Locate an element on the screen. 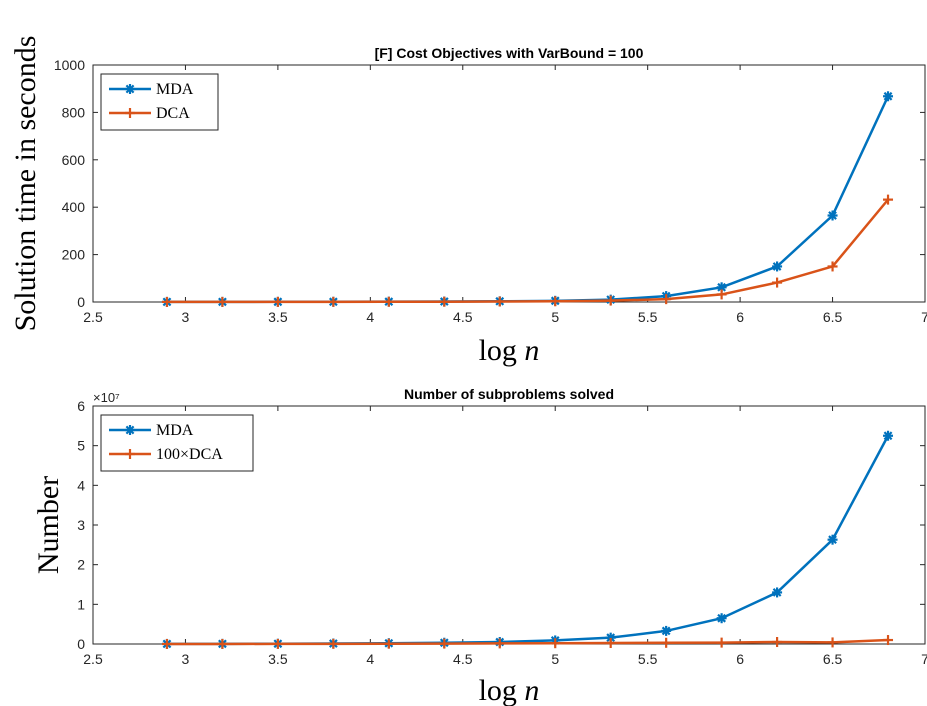  y-tick-label: 600 is located at coordinates (74, 160).